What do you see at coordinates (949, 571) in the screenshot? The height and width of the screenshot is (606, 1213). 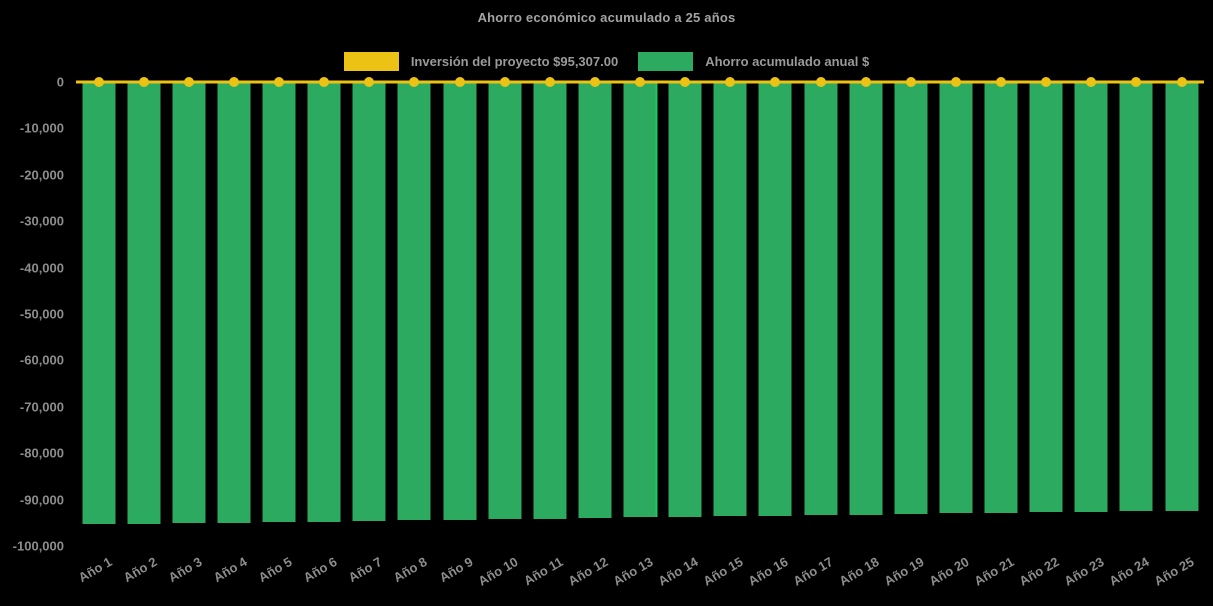 I see `x-tick-label: Año 20` at bounding box center [949, 571].